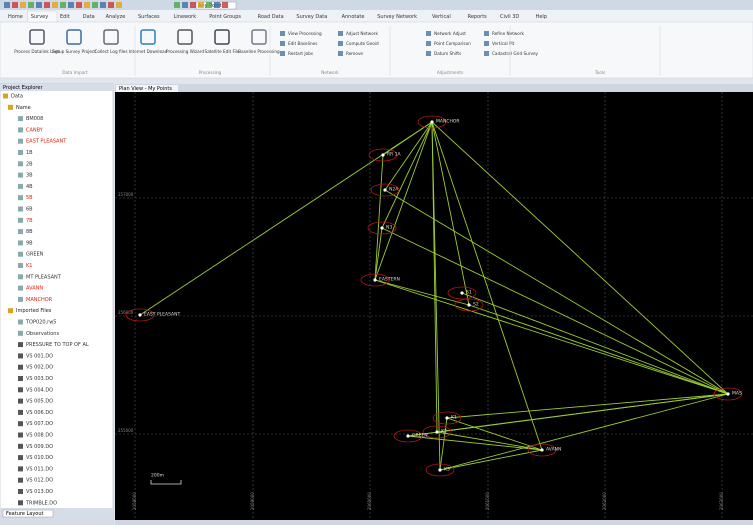 The image size is (753, 529). Describe the element at coordinates (40, 323) in the screenshot. I see `tree-item: TOP020.rw5` at that location.